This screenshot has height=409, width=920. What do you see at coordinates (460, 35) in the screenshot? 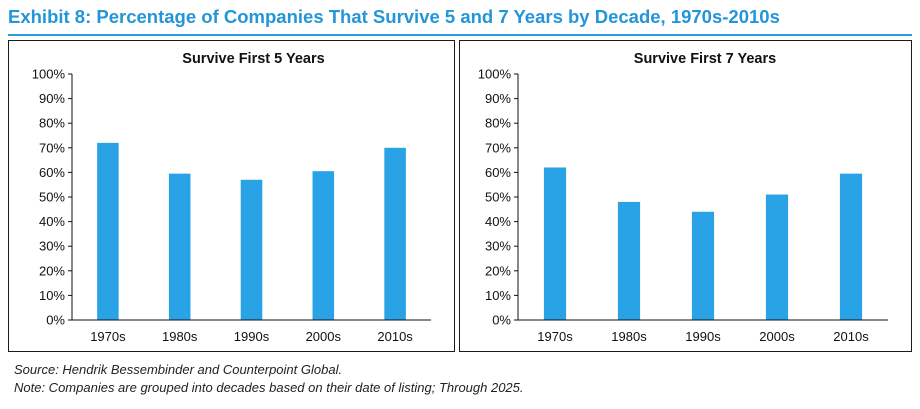
I see `title-divider` at bounding box center [460, 35].